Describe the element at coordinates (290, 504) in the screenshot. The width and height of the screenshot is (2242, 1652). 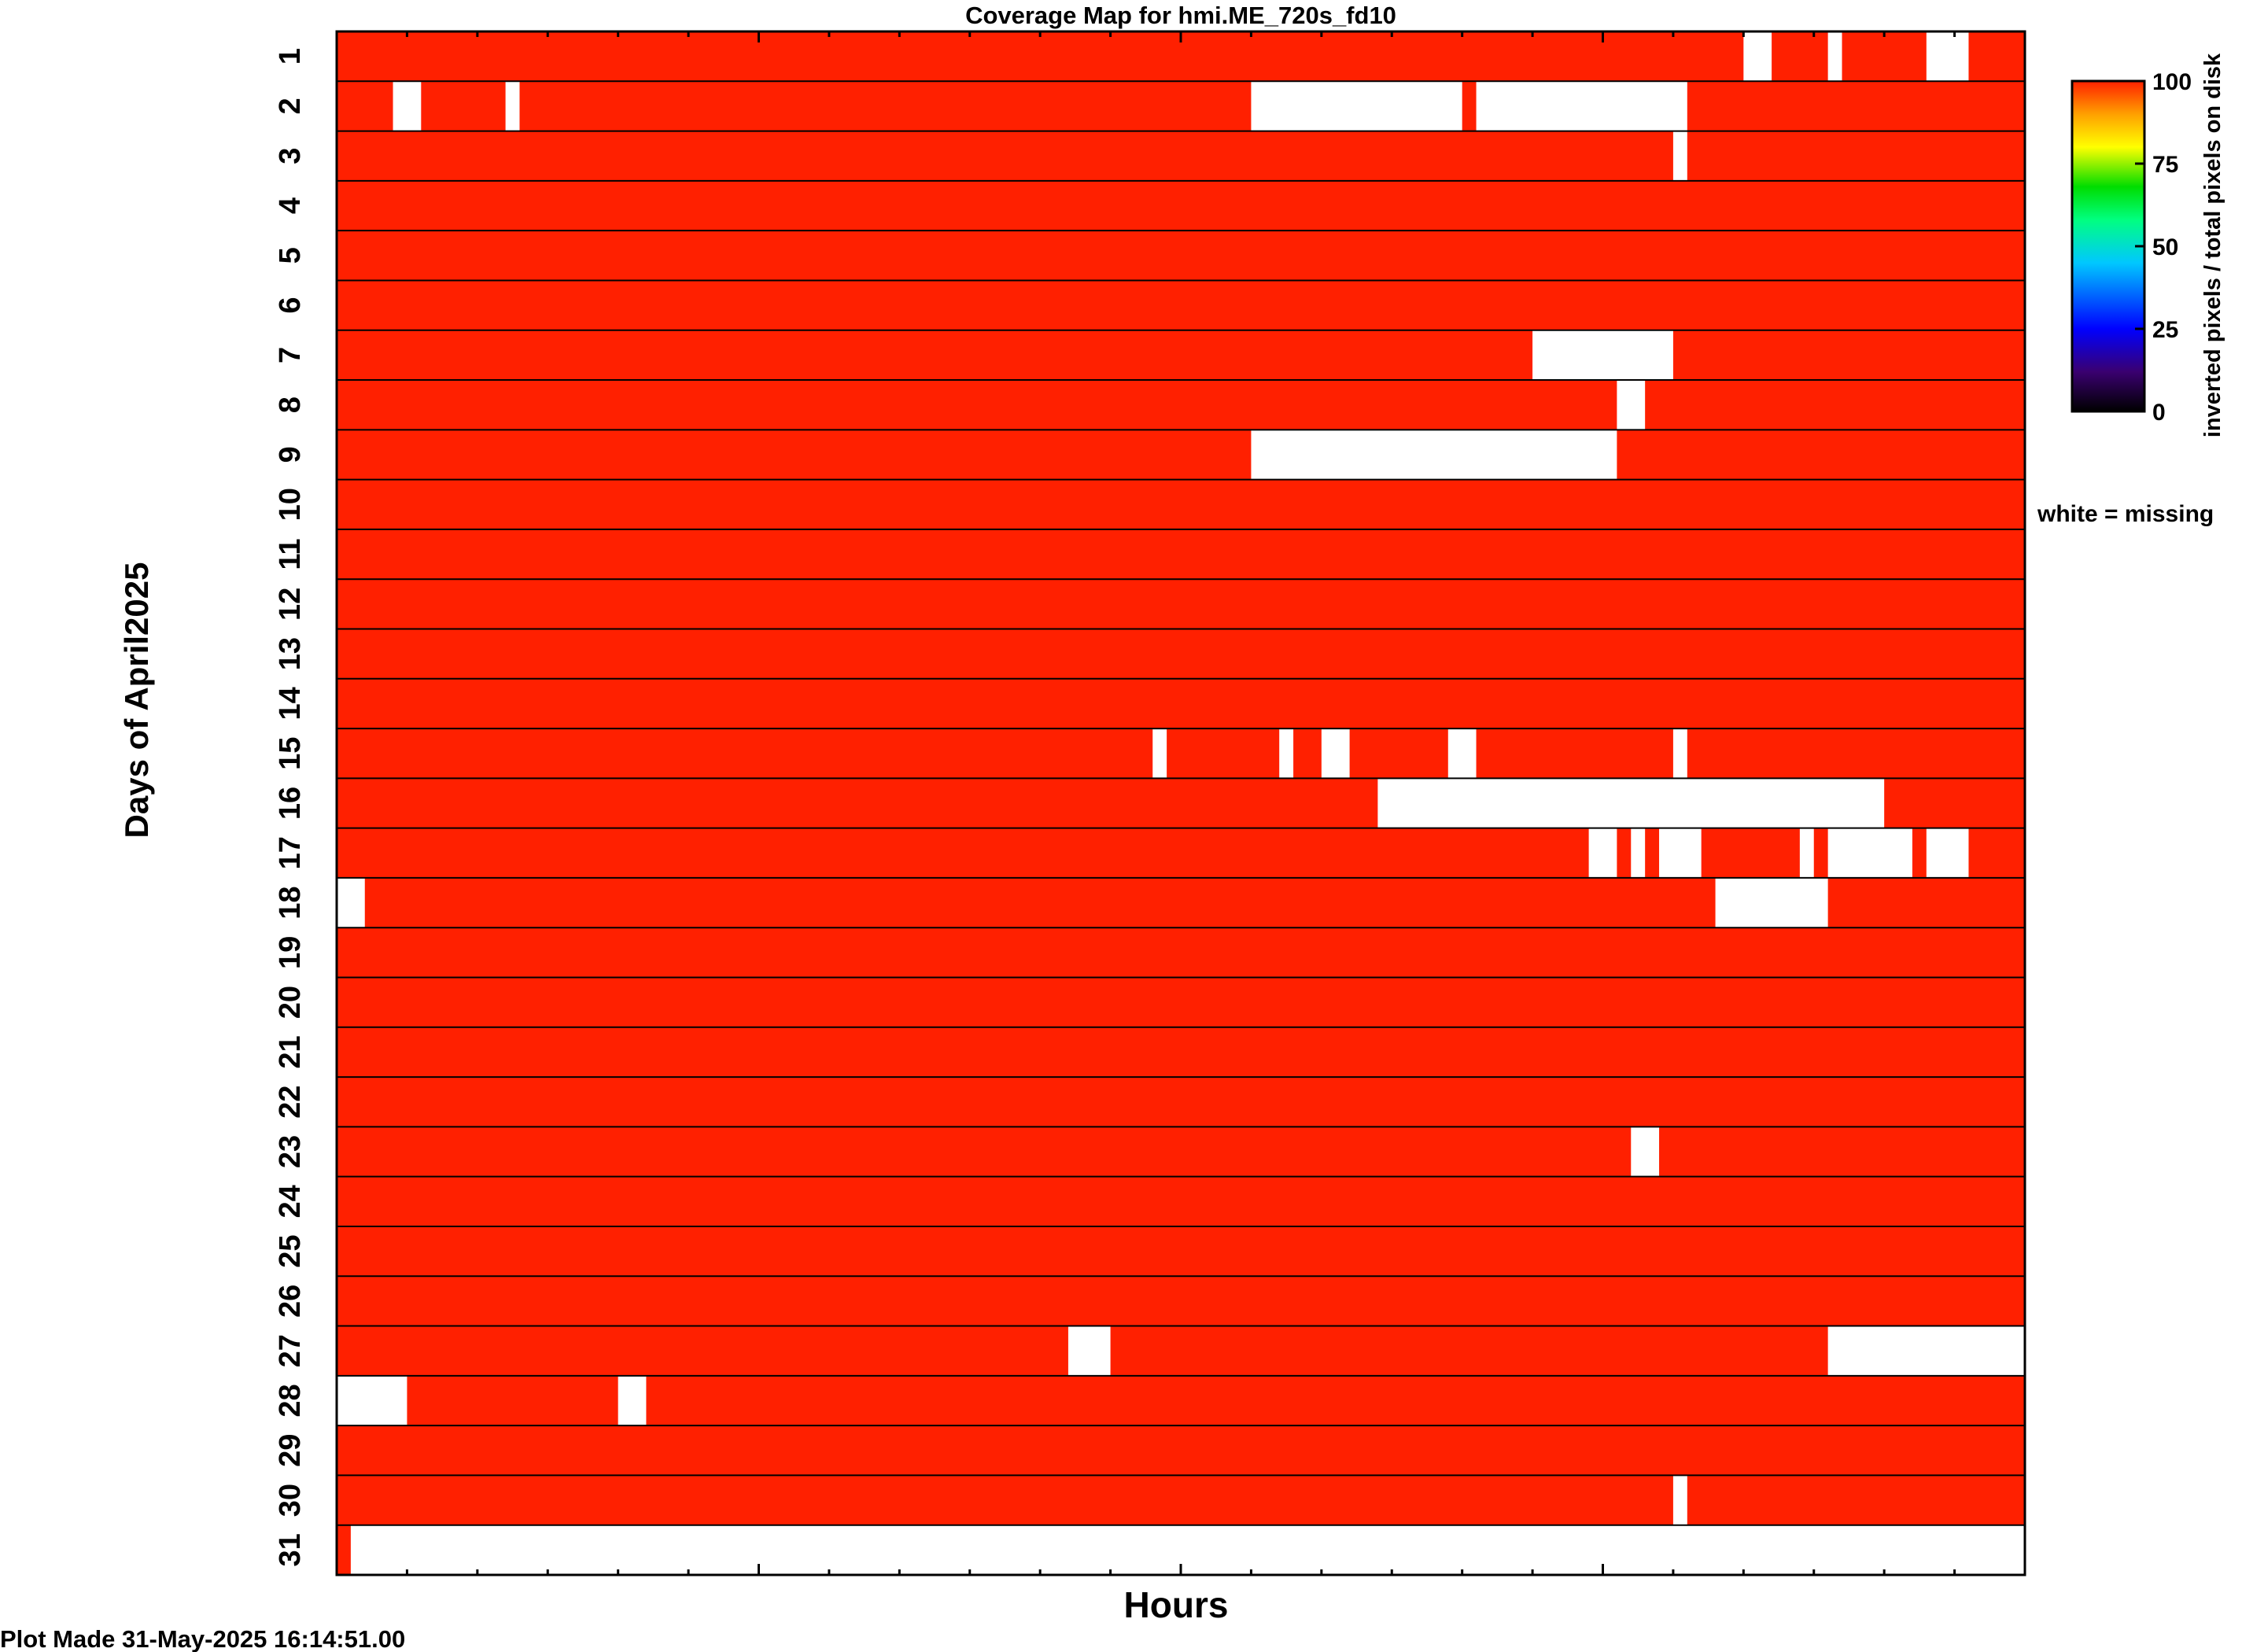
I see `day-label: 10` at that location.